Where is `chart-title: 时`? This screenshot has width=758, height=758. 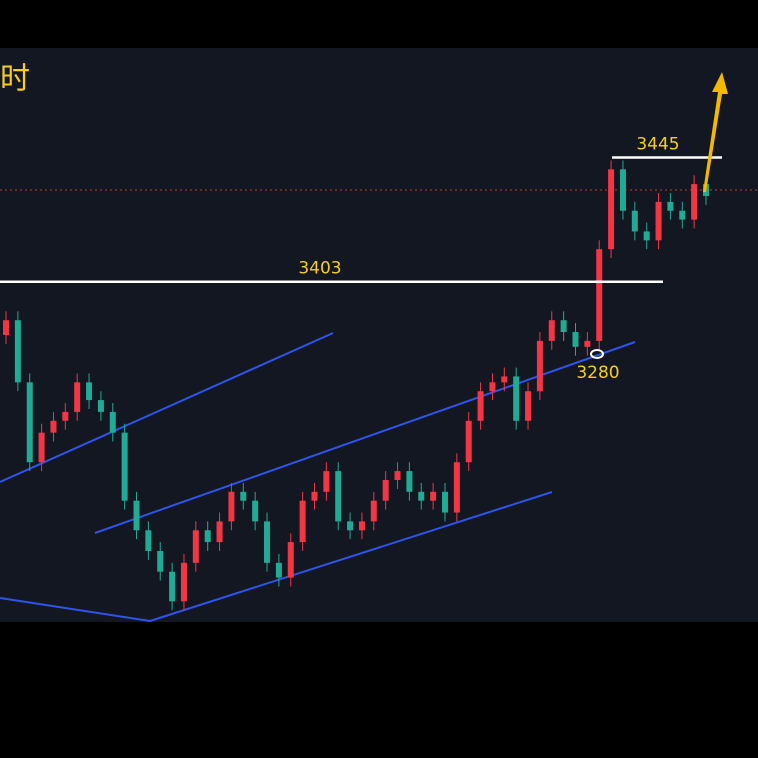 chart-title: 时 is located at coordinates (15, 79).